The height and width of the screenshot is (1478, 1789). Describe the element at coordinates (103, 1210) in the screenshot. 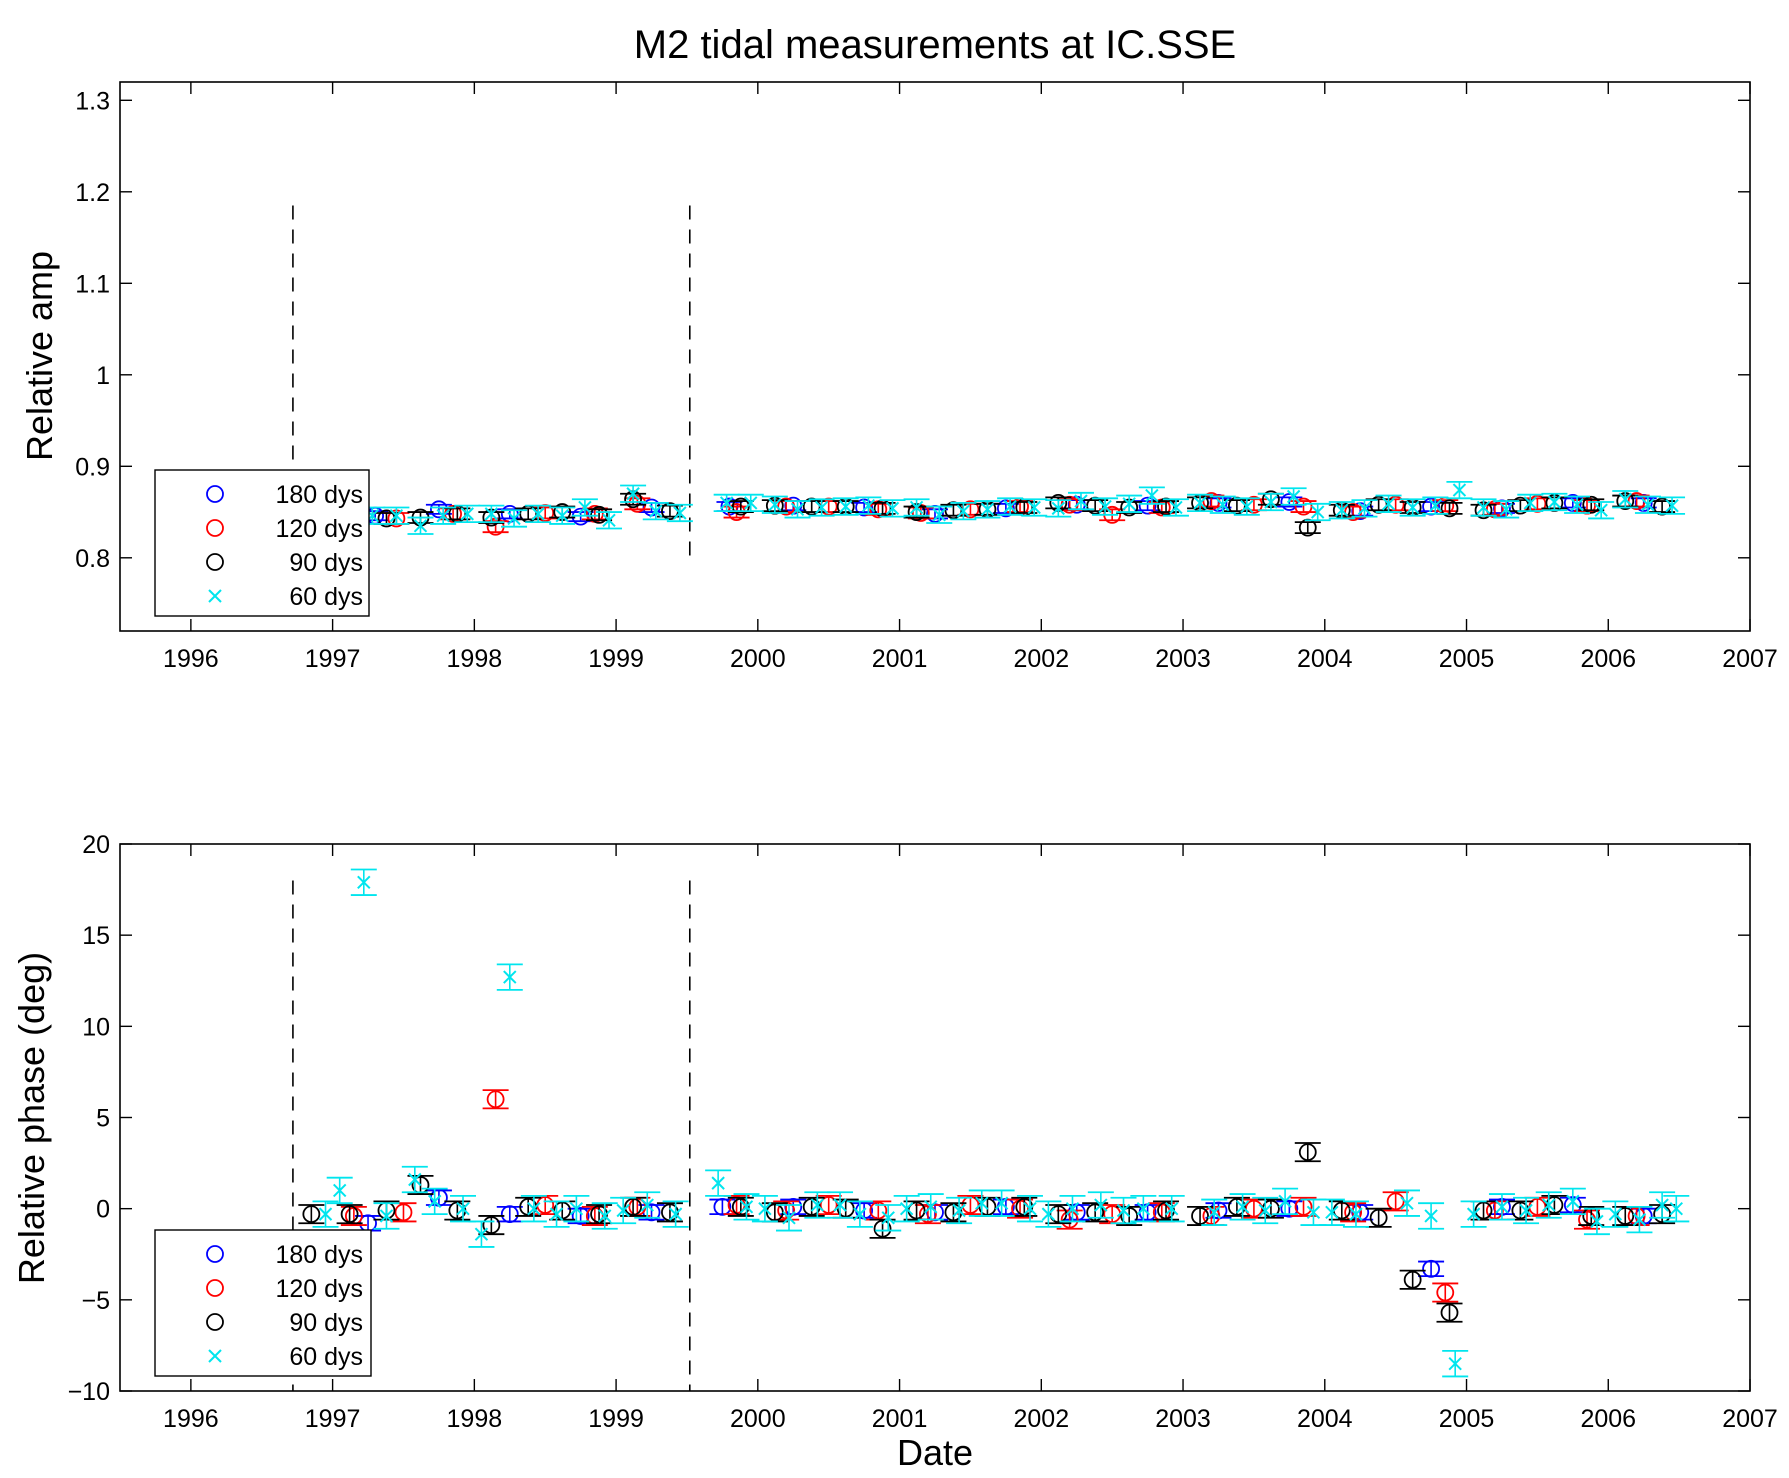

I see `phase-ytick-label: 0` at that location.